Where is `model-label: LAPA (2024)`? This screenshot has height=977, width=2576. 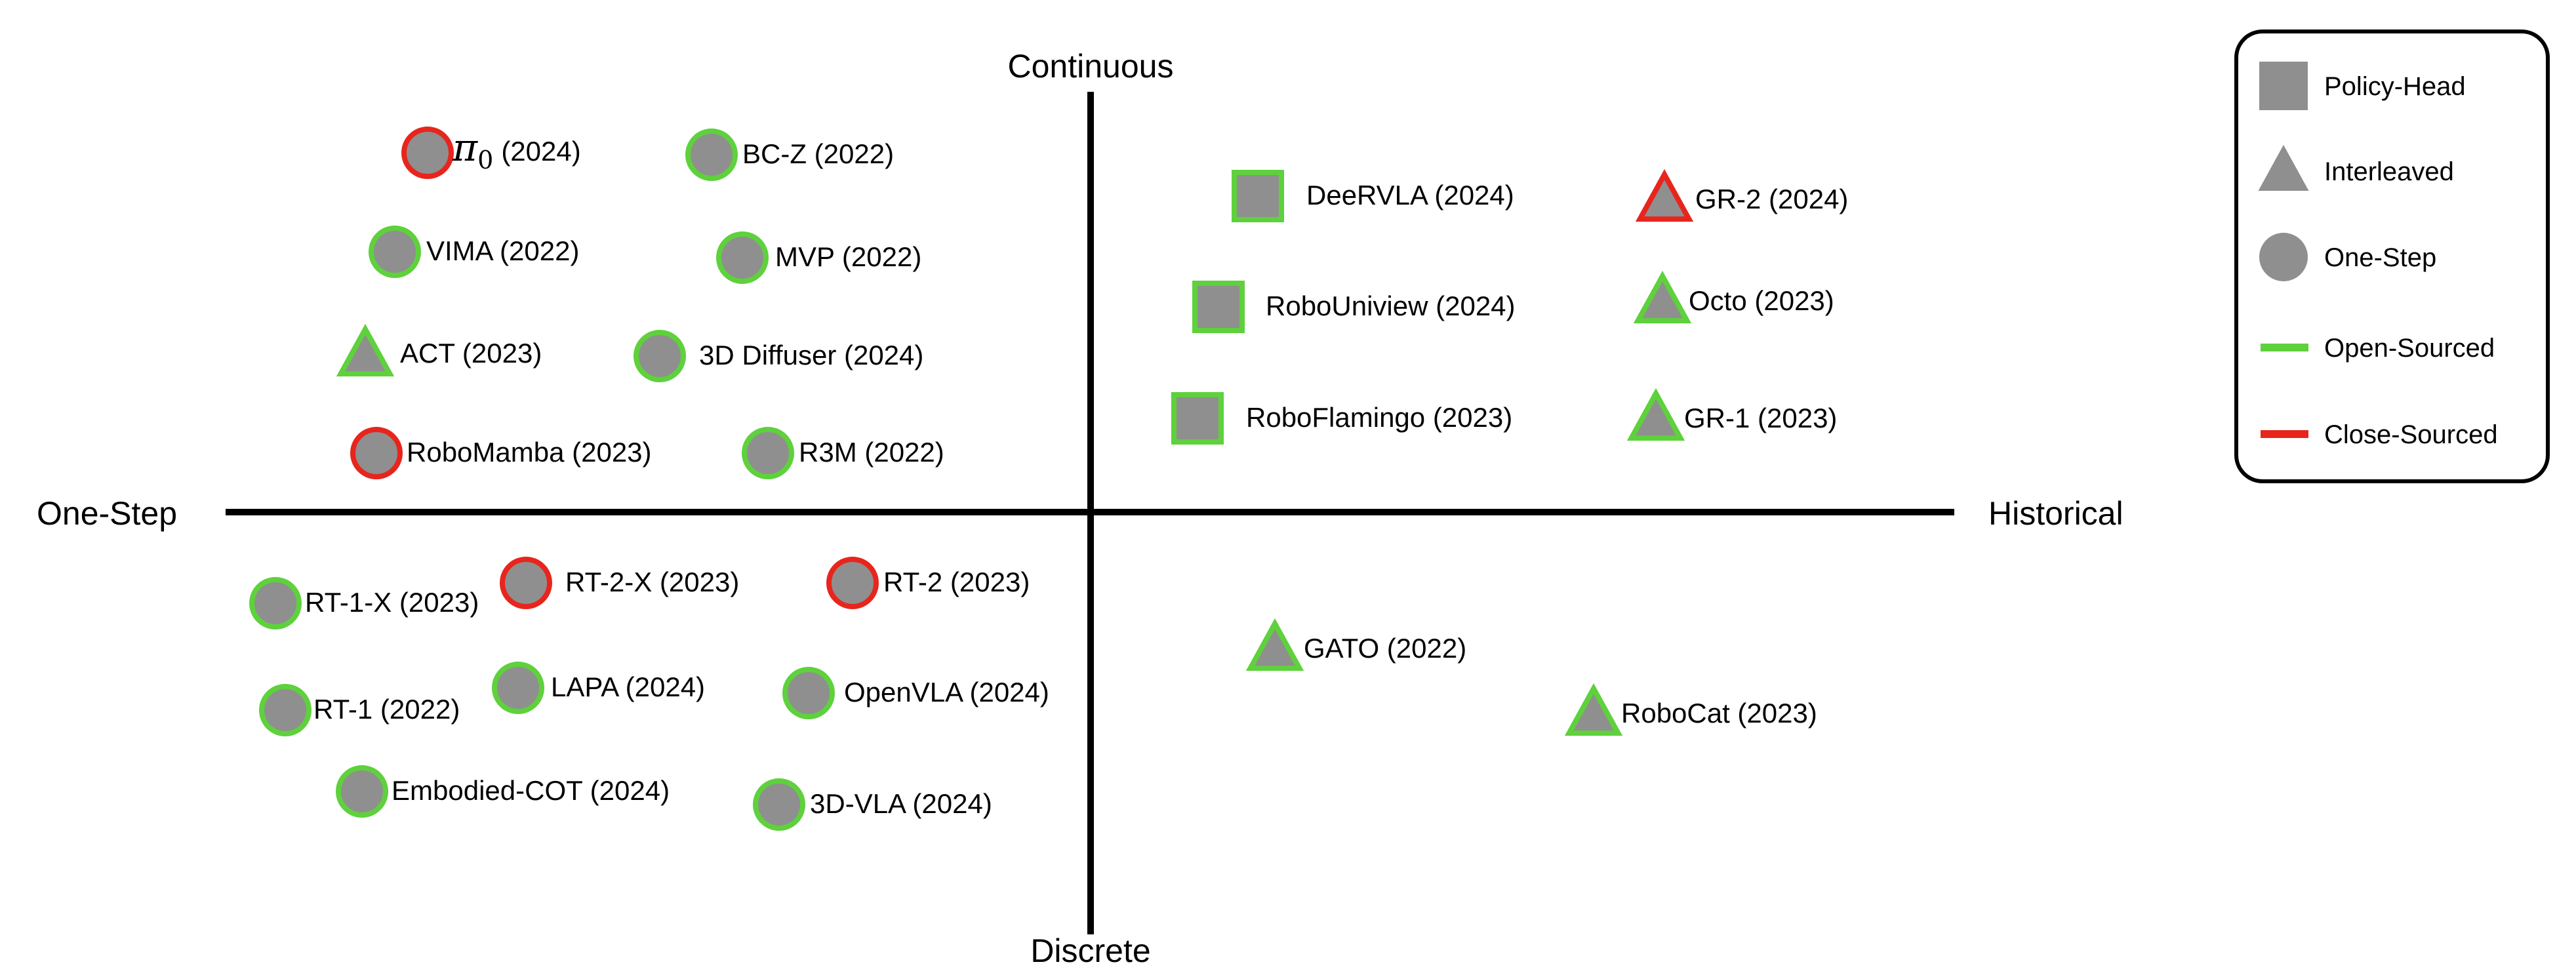
model-label: LAPA (2024) is located at coordinates (628, 686).